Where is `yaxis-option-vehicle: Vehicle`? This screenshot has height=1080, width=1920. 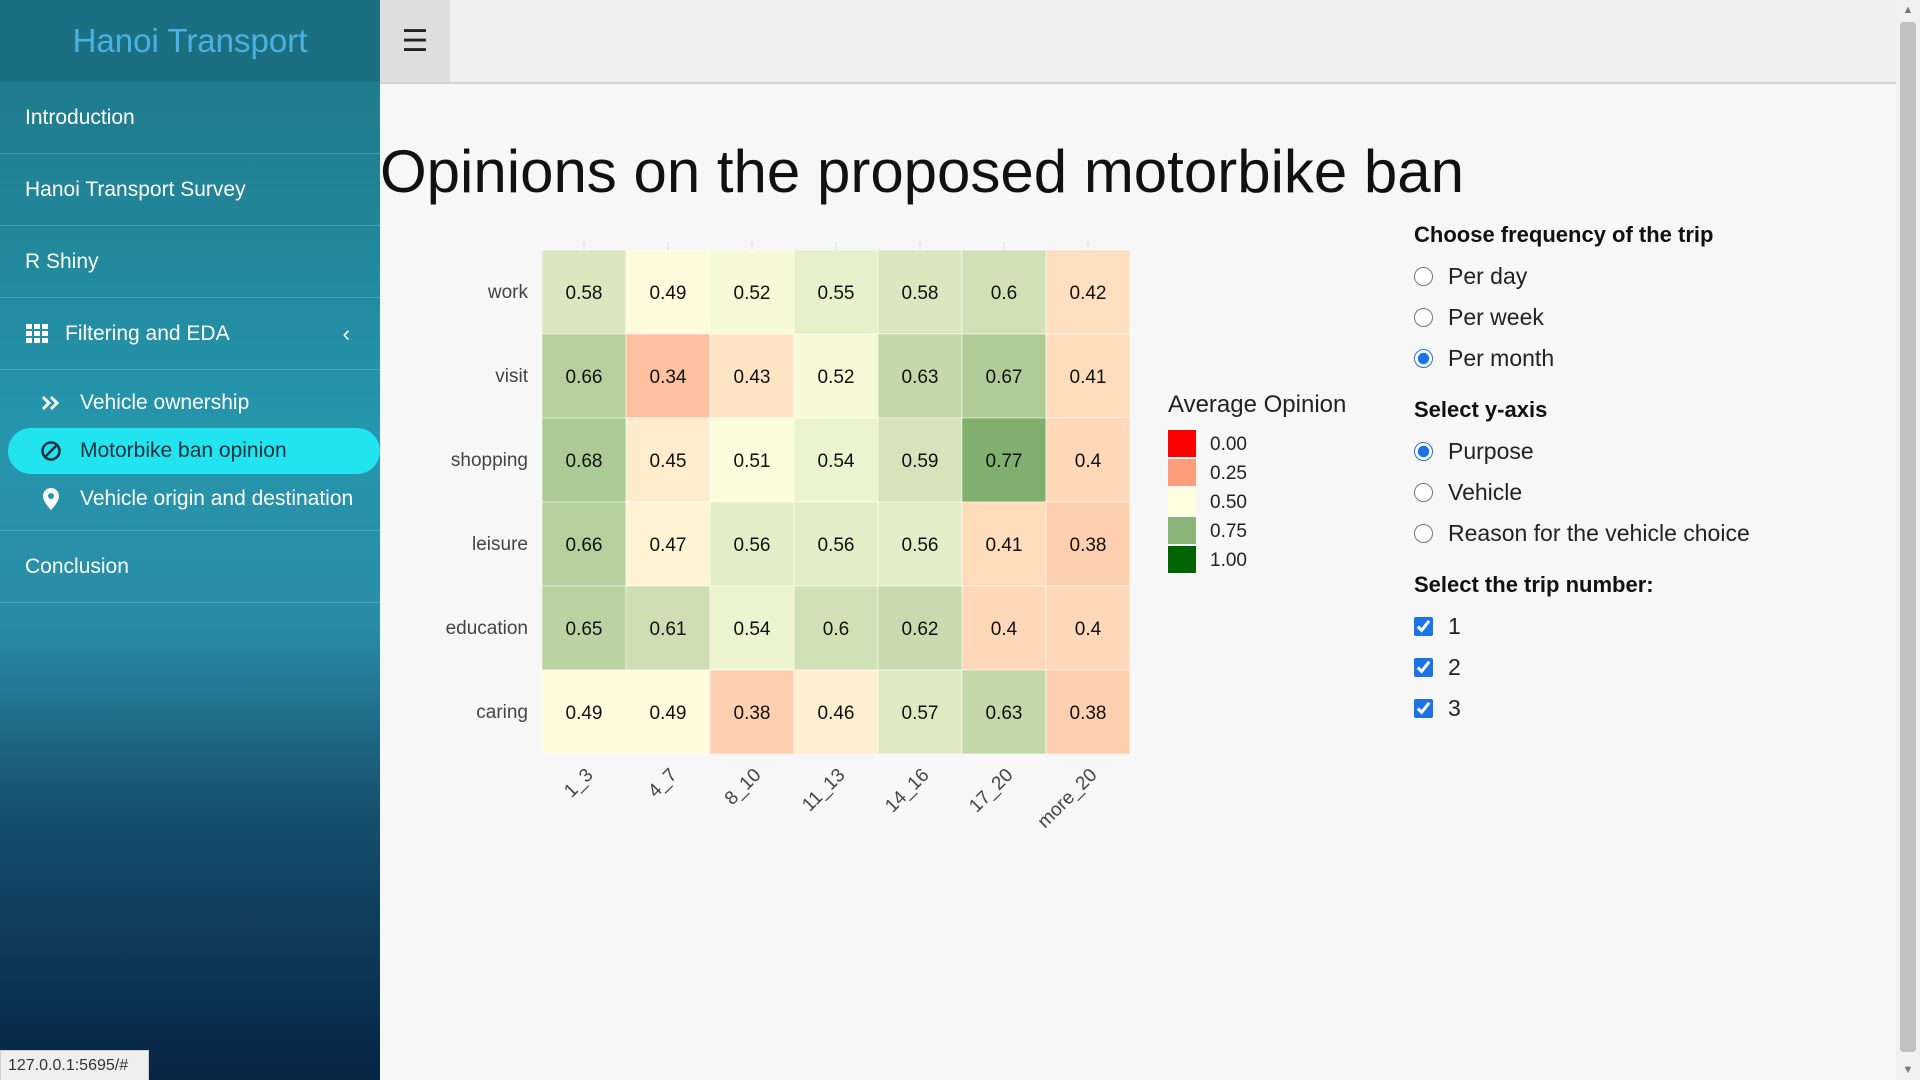
yaxis-option-vehicle: Vehicle is located at coordinates (1634, 492).